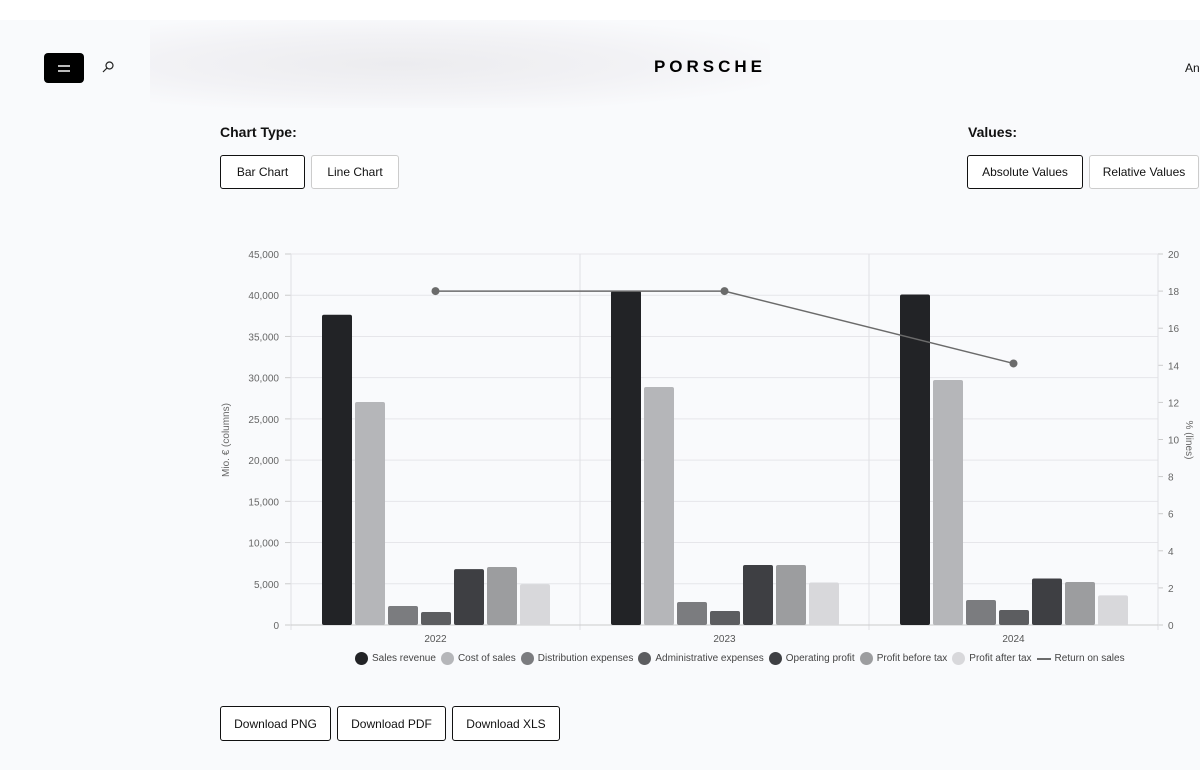 This screenshot has height=770, width=1200. I want to click on legend-label: Administrative expenses, so click(709, 658).